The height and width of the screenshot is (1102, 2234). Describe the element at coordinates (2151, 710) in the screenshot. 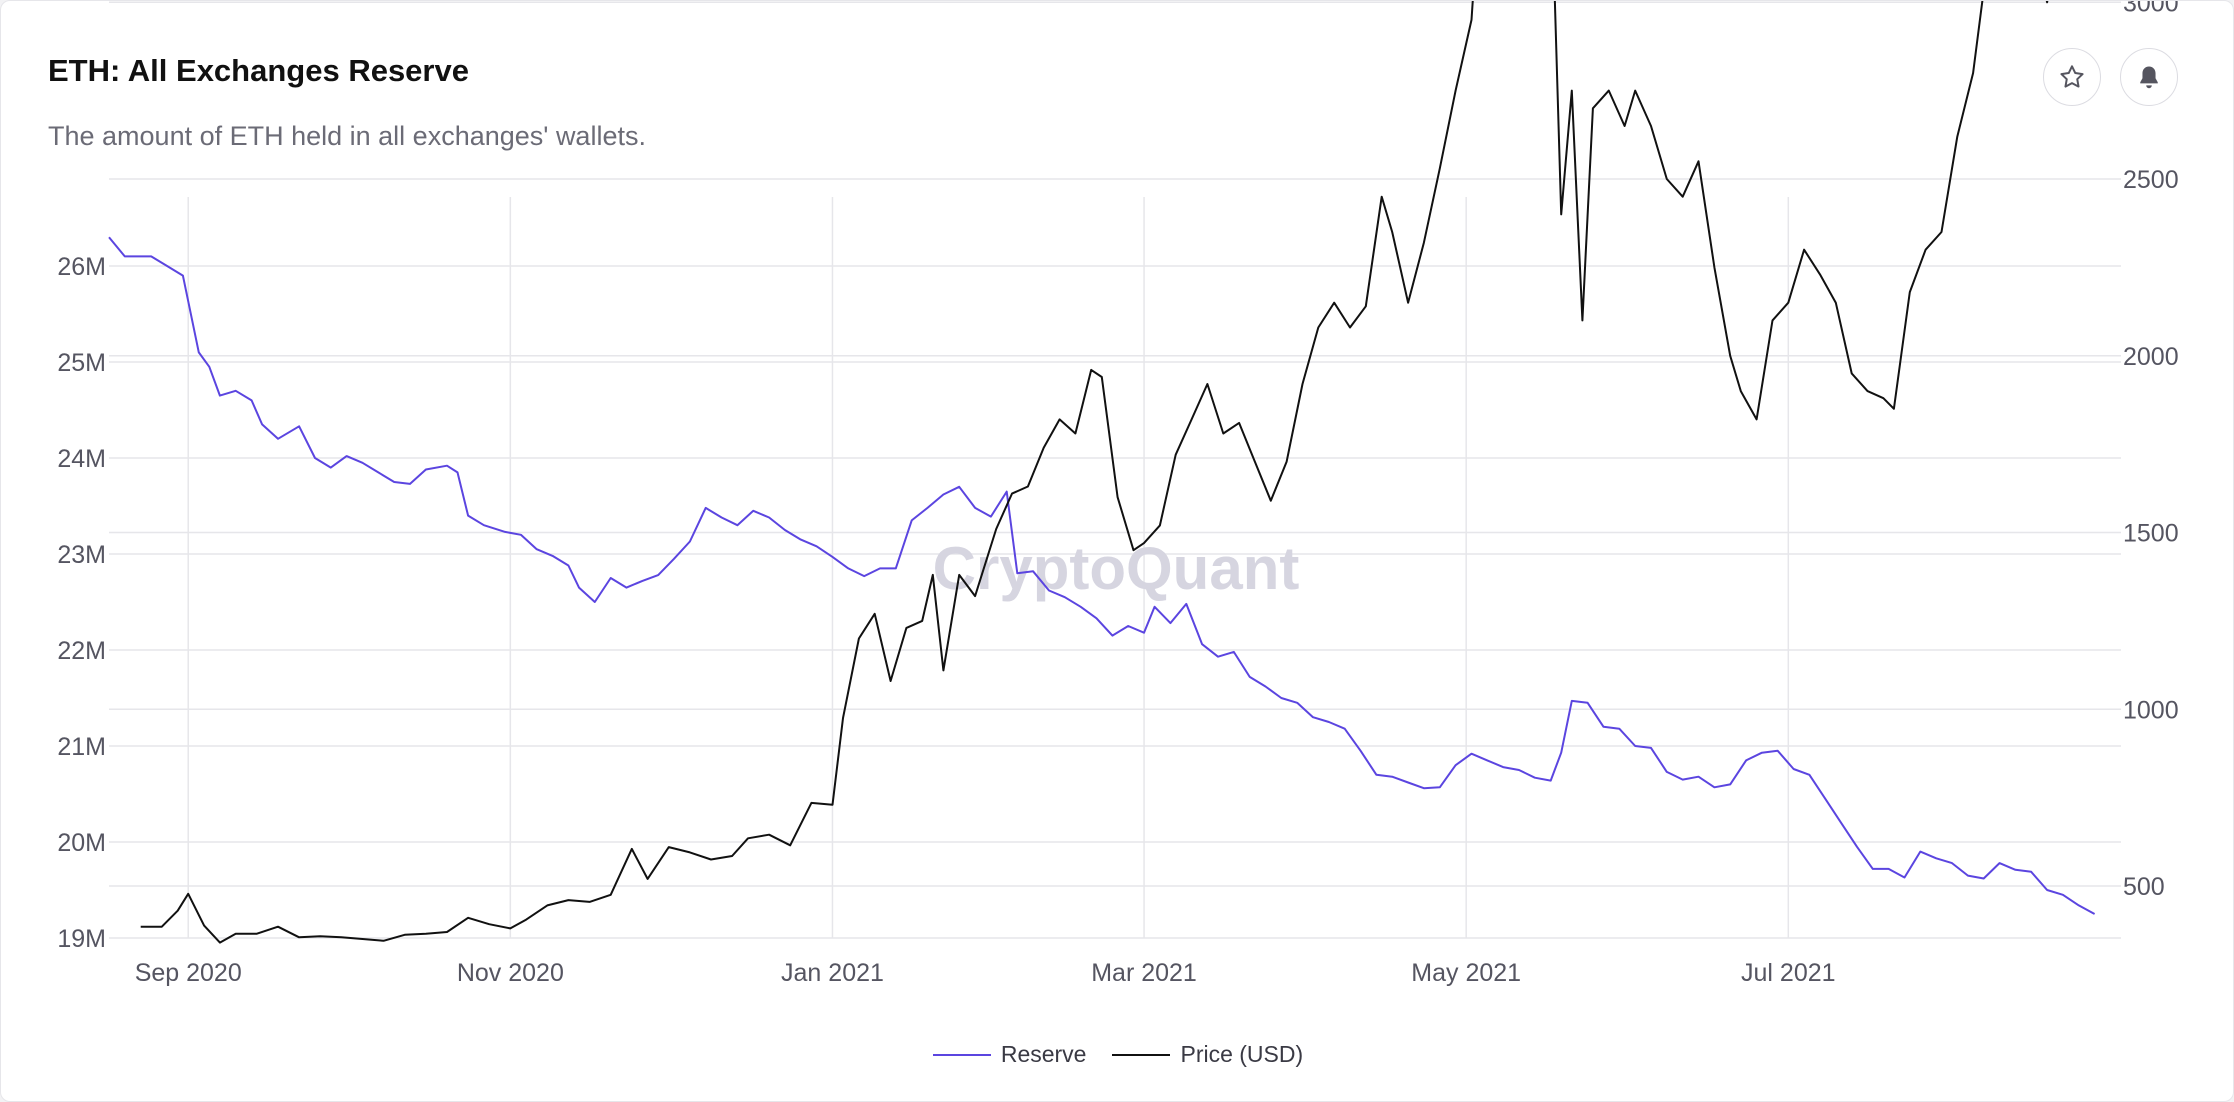

I see `y-right-tick-label: 1000` at that location.